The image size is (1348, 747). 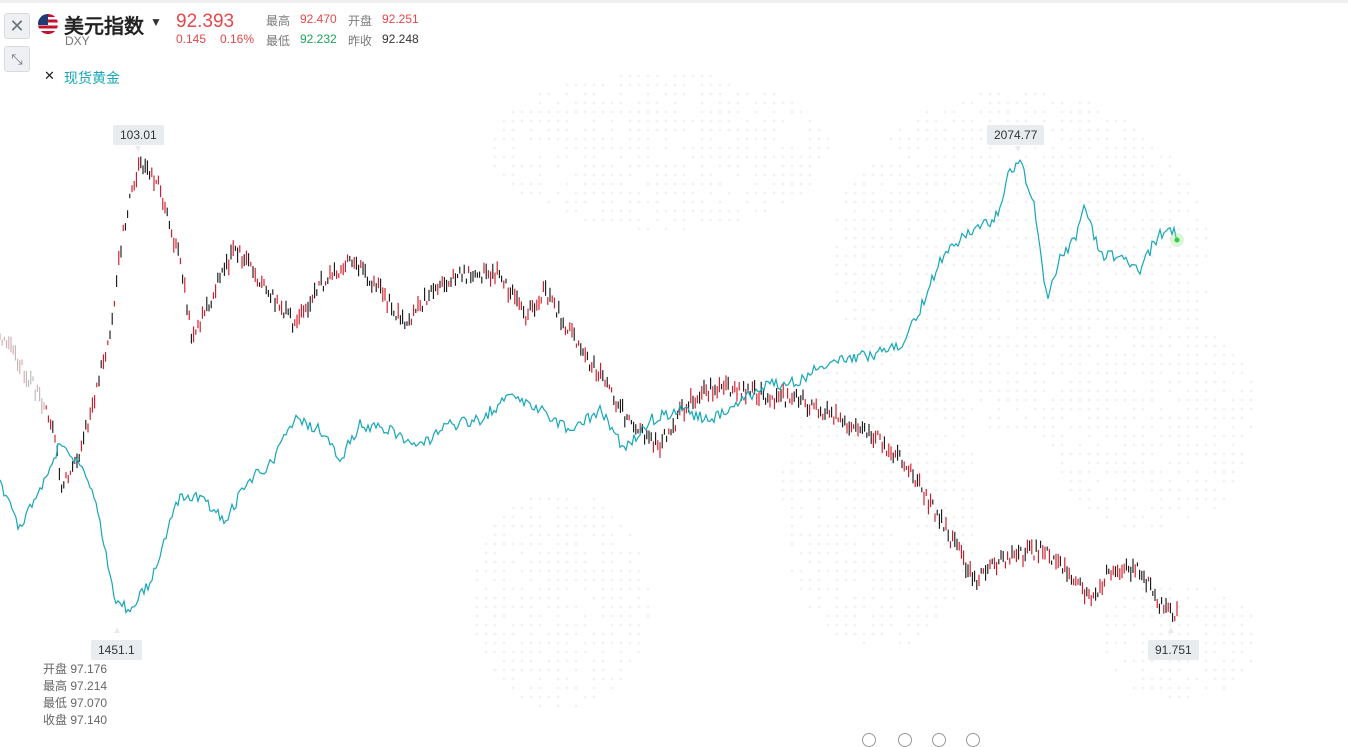 What do you see at coordinates (318, 39) in the screenshot?
I see `low-value: 92.232` at bounding box center [318, 39].